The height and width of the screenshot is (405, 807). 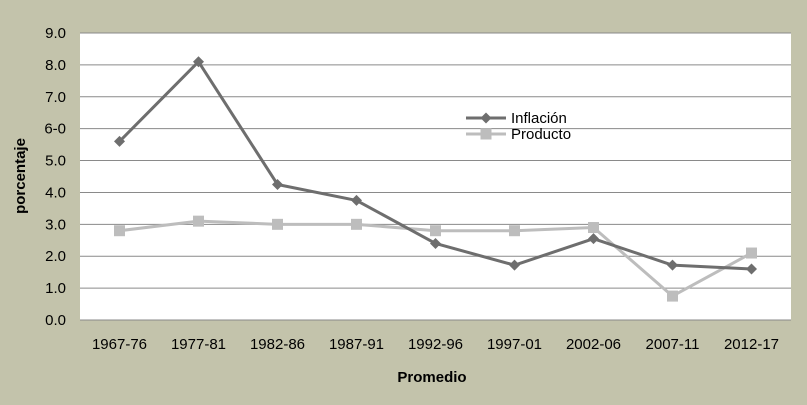 I want to click on y-tick-label: 6-0, so click(x=55, y=129).